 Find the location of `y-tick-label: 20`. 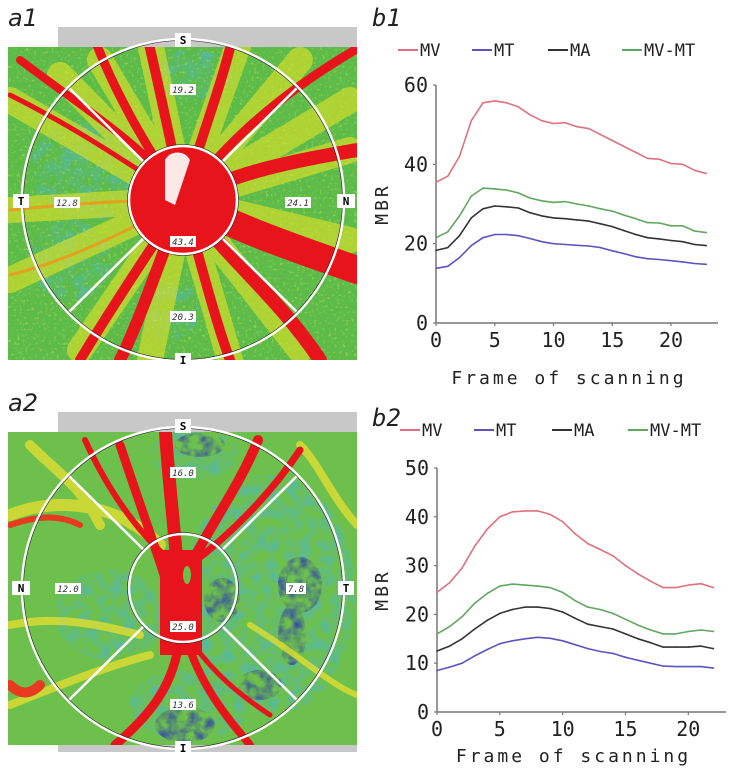

y-tick-label: 20 is located at coordinates (416, 244).